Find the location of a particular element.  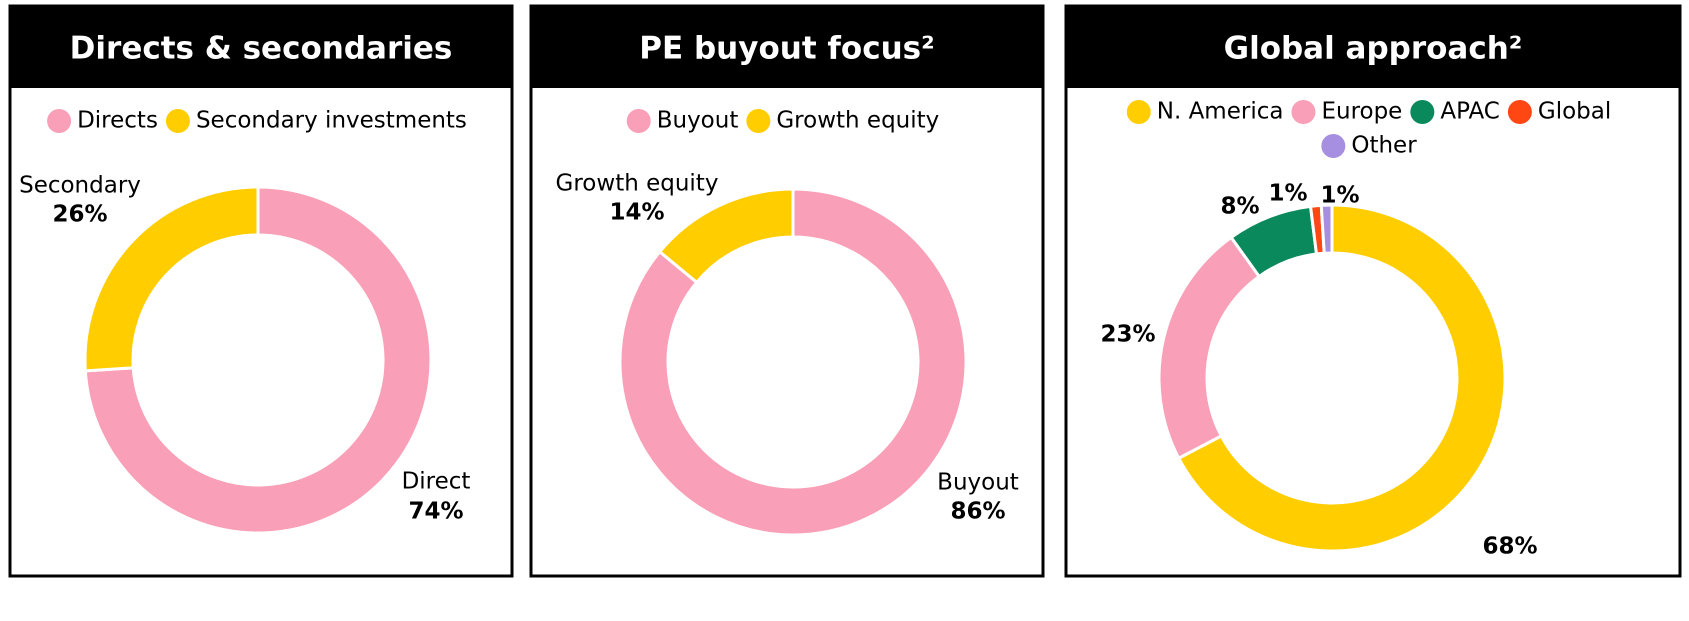

slice-value: 23% is located at coordinates (1127, 335).